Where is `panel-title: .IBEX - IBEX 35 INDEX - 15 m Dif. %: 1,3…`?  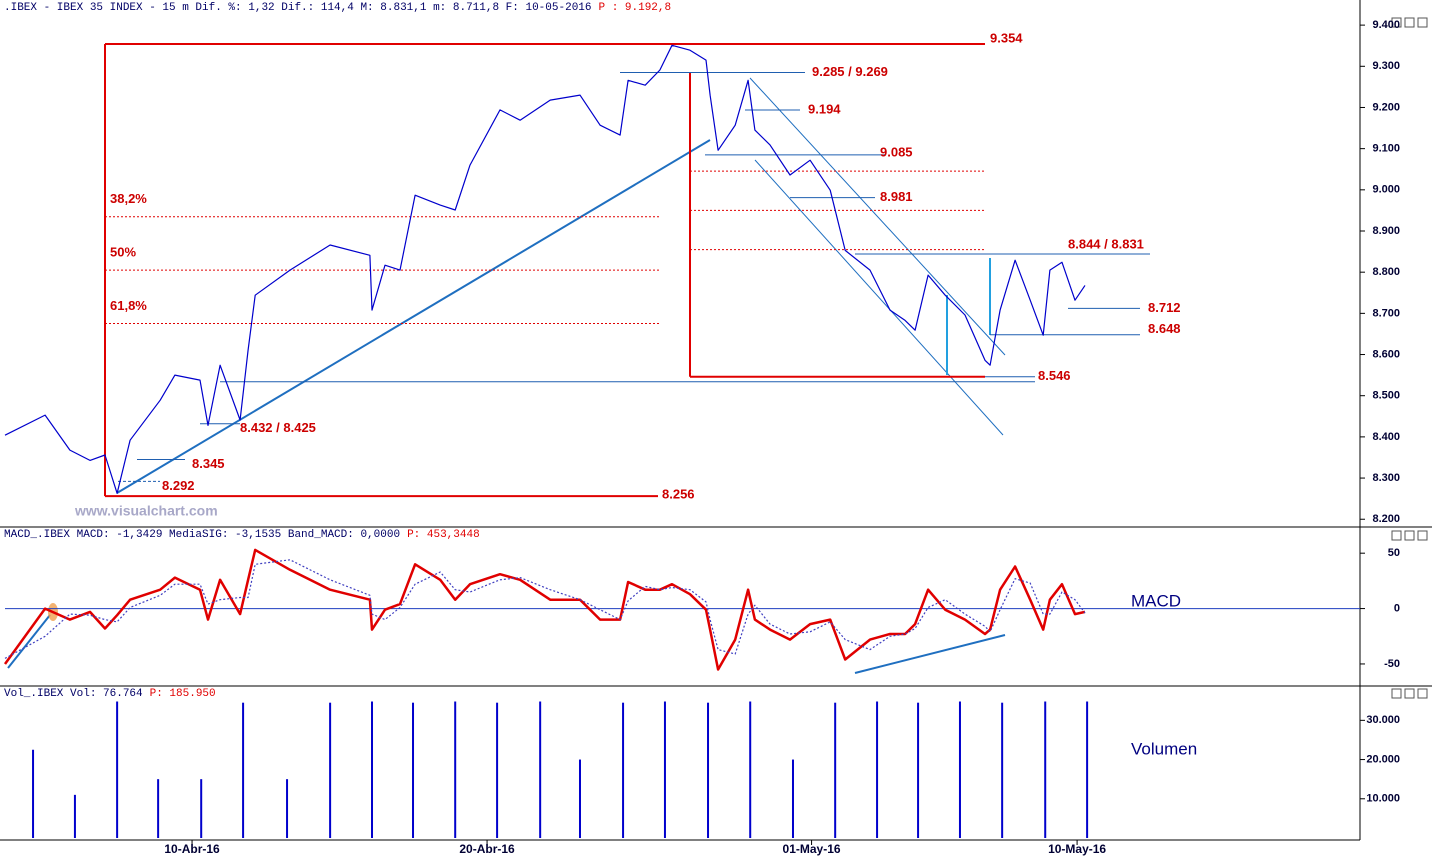 panel-title: .IBEX - IBEX 35 INDEX - 15 m Dif. %: 1,3… is located at coordinates (298, 8).